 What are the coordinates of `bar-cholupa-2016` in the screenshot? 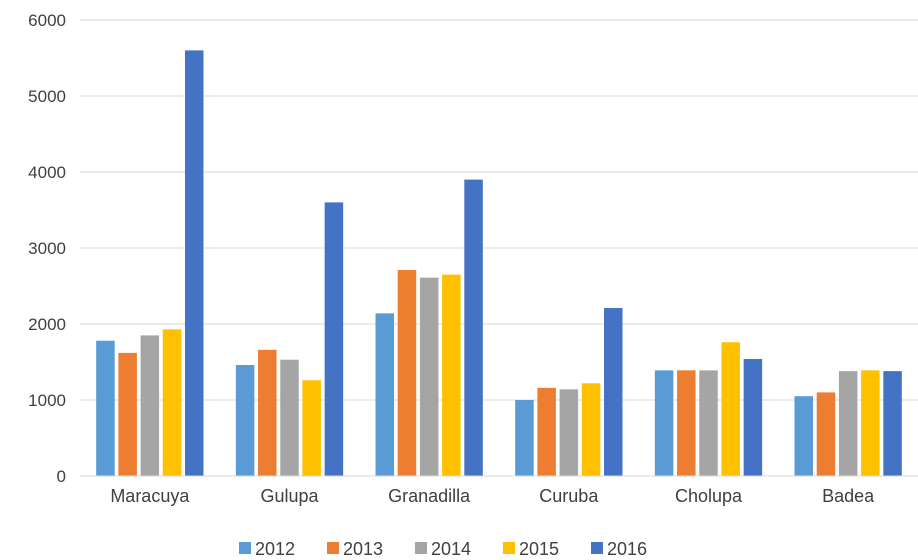 It's located at (753, 417).